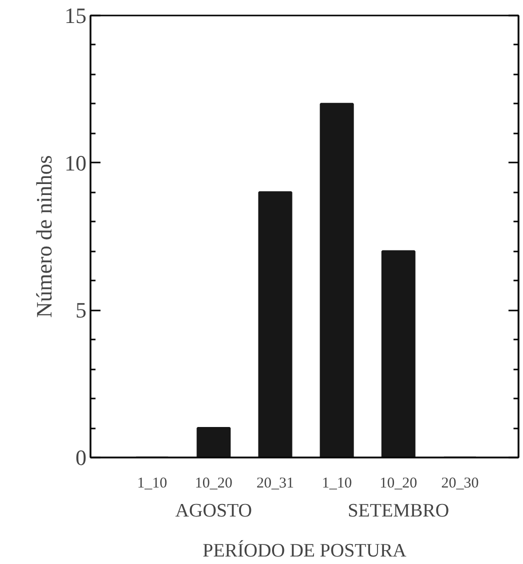 The image size is (523, 564). Describe the element at coordinates (460, 484) in the screenshot. I see `x-tick-label: 20_30` at that location.